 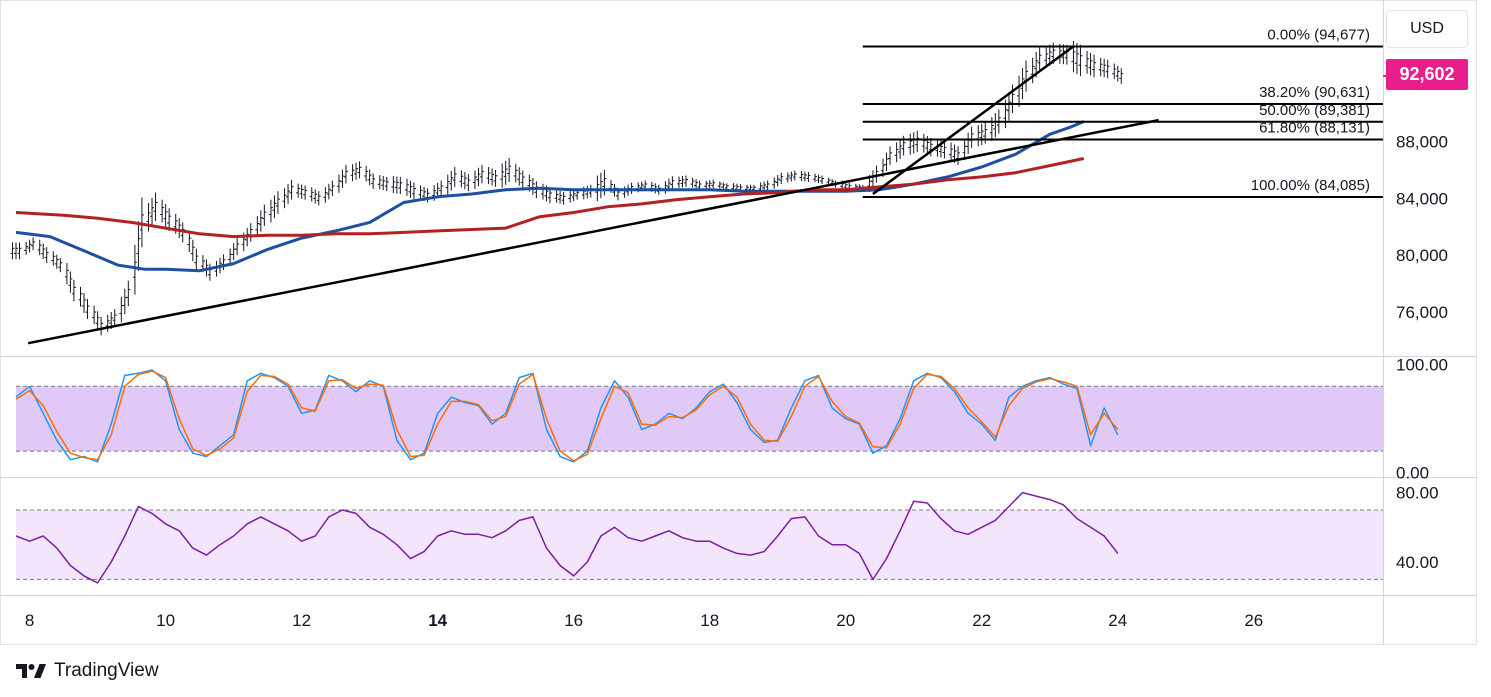 I want to click on stochastic-y-tick-label: 0.00, so click(x=1412, y=473).